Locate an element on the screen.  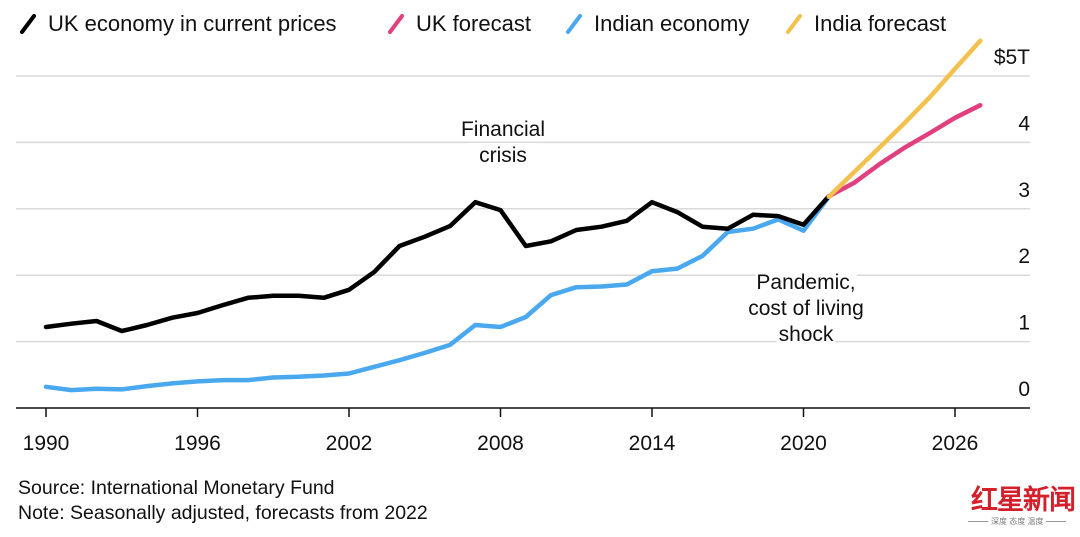
x-tick-label: 2002 is located at coordinates (349, 443).